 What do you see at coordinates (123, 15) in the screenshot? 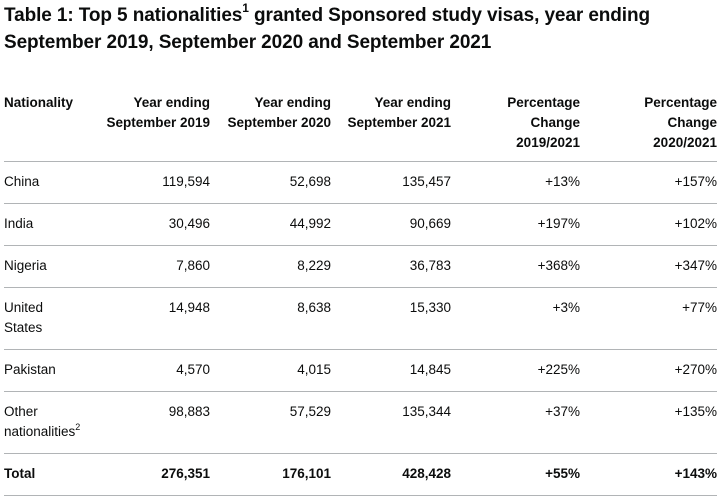
I see `caption-text: Table 1: Top 5 nationalities` at bounding box center [123, 15].